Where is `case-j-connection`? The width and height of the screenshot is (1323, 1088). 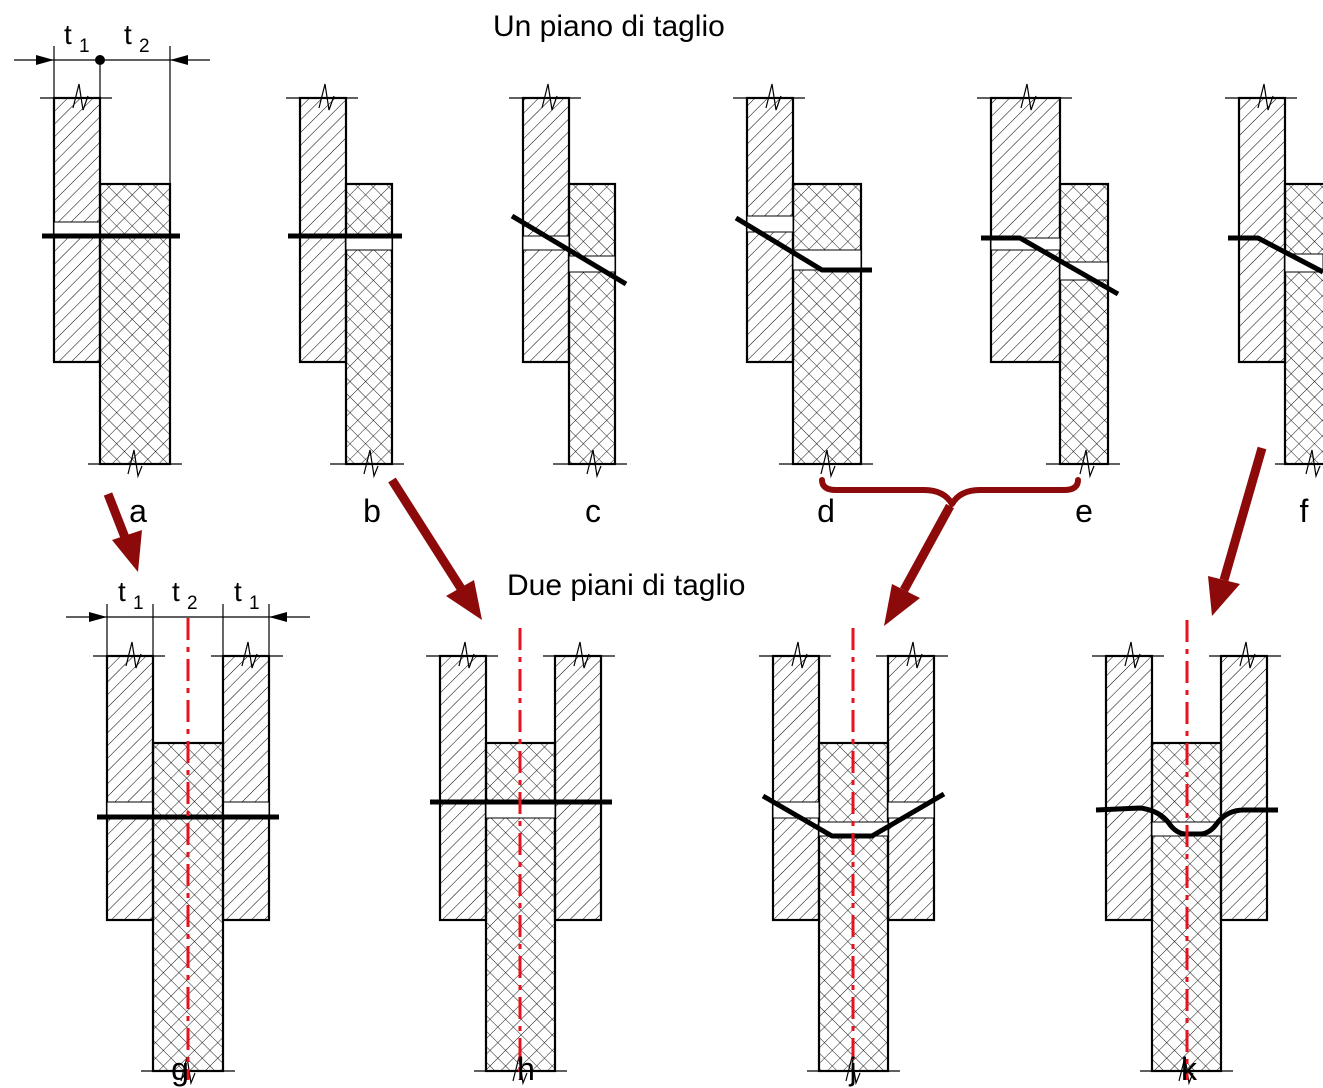 case-j-connection is located at coordinates (853, 857).